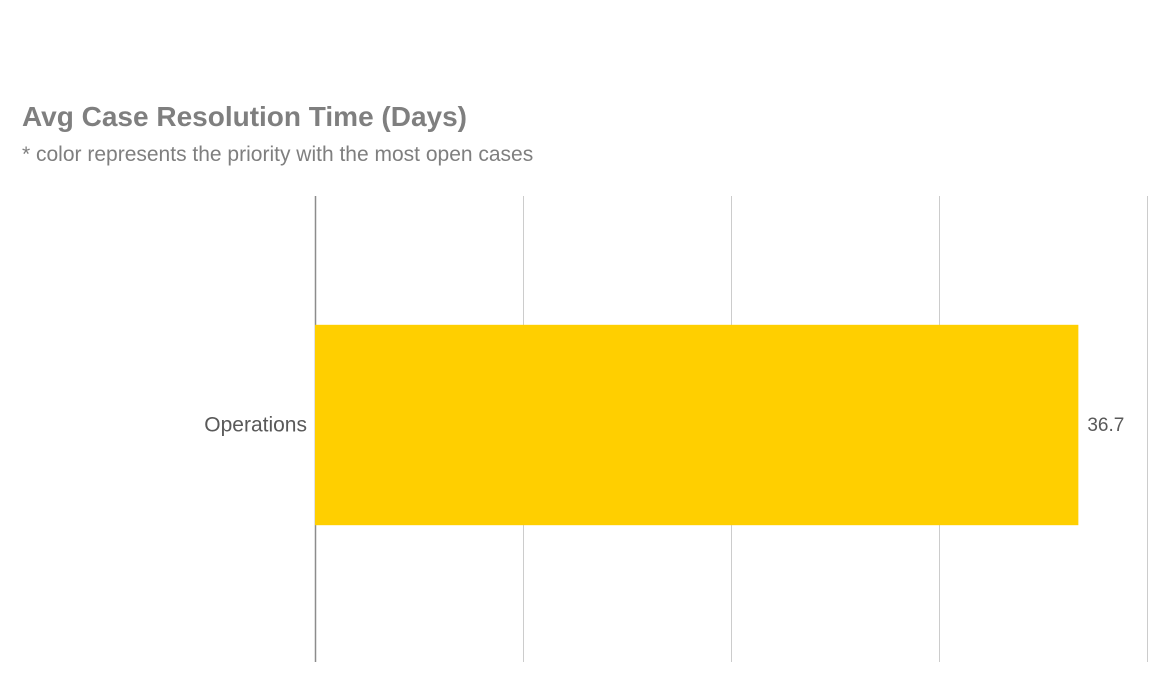  I want to click on category-label: Operations, so click(255, 425).